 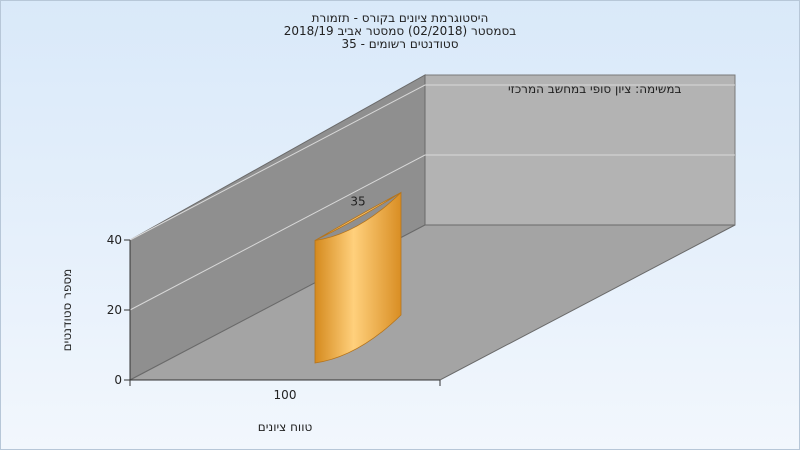 What do you see at coordinates (118, 380) in the screenshot?
I see `y-tick-label: 0` at bounding box center [118, 380].